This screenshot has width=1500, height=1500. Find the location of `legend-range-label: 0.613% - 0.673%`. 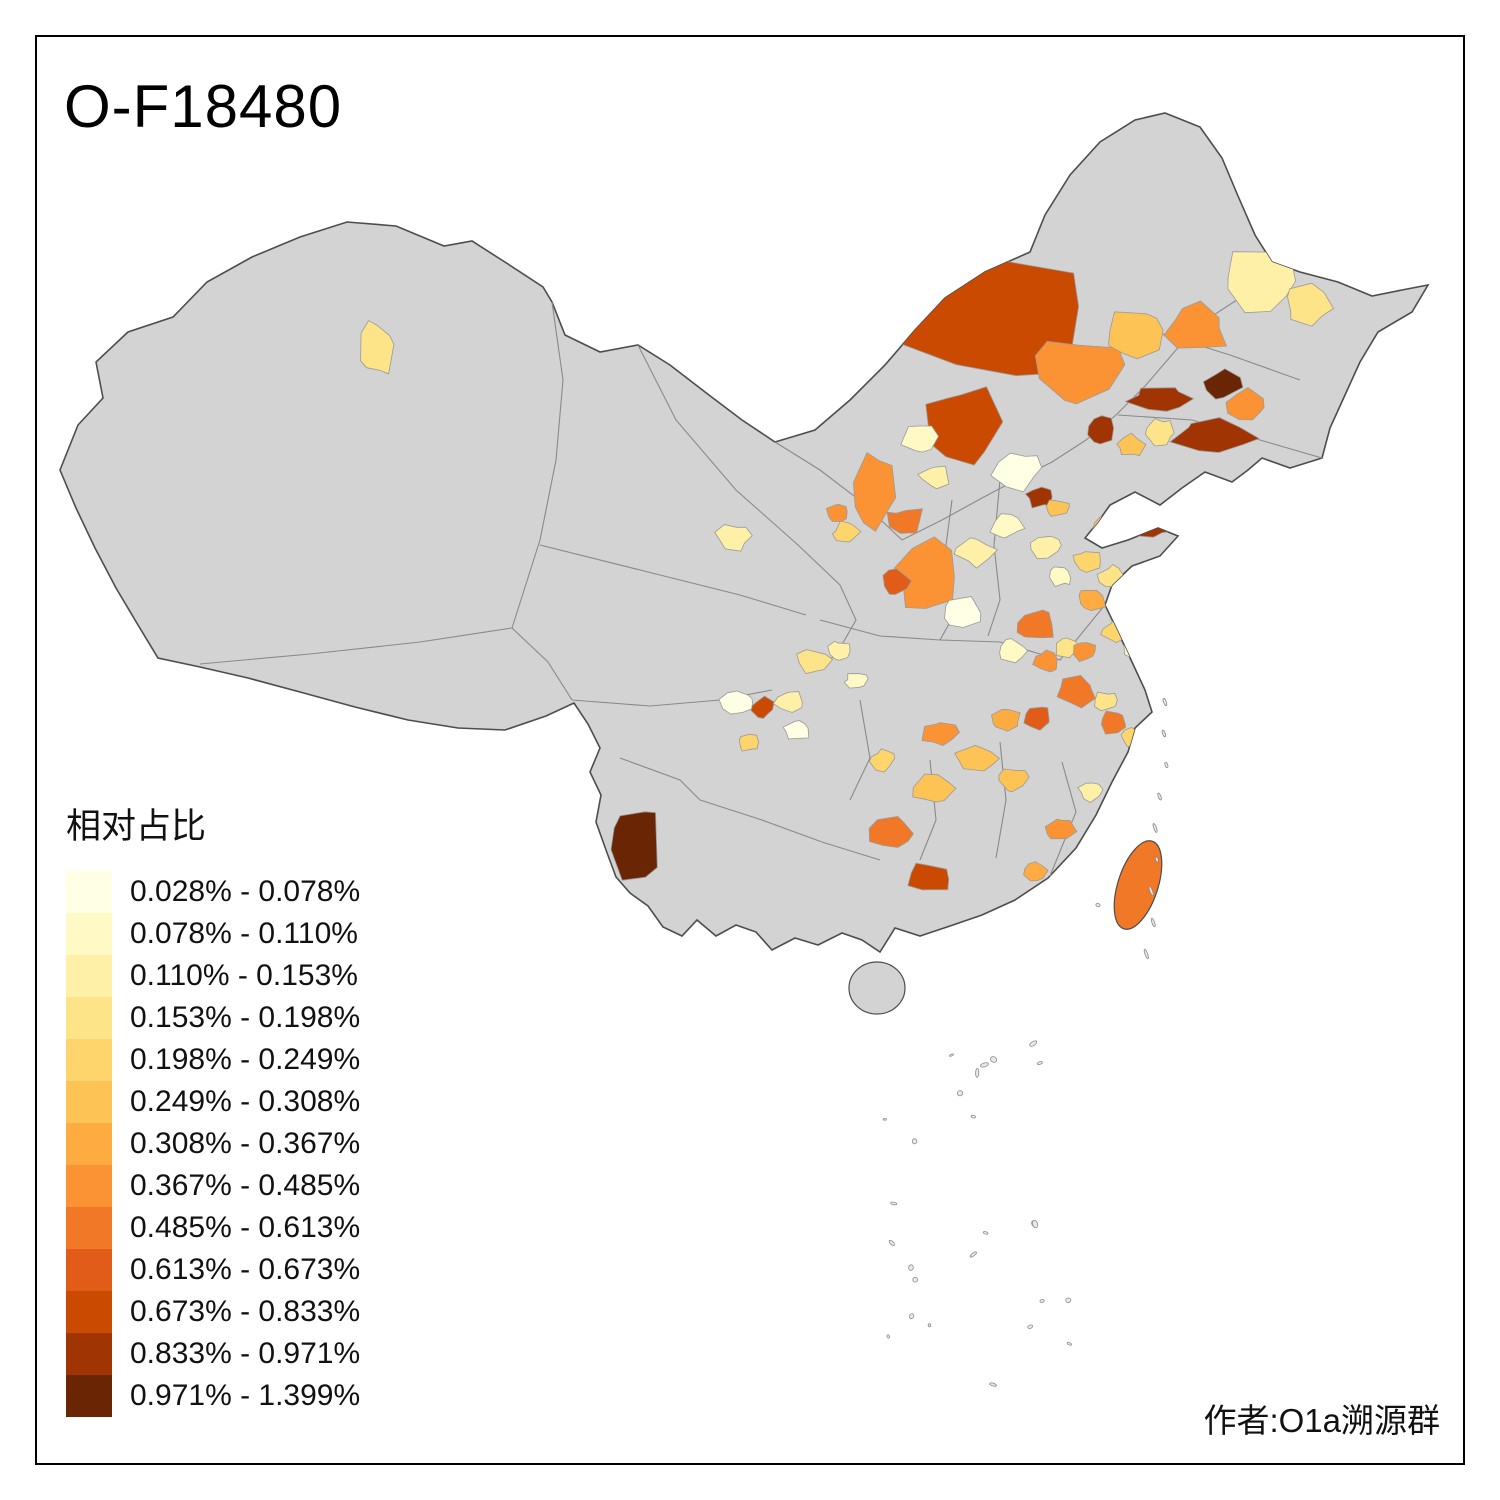

legend-range-label: 0.613% - 0.673% is located at coordinates (245, 1269).